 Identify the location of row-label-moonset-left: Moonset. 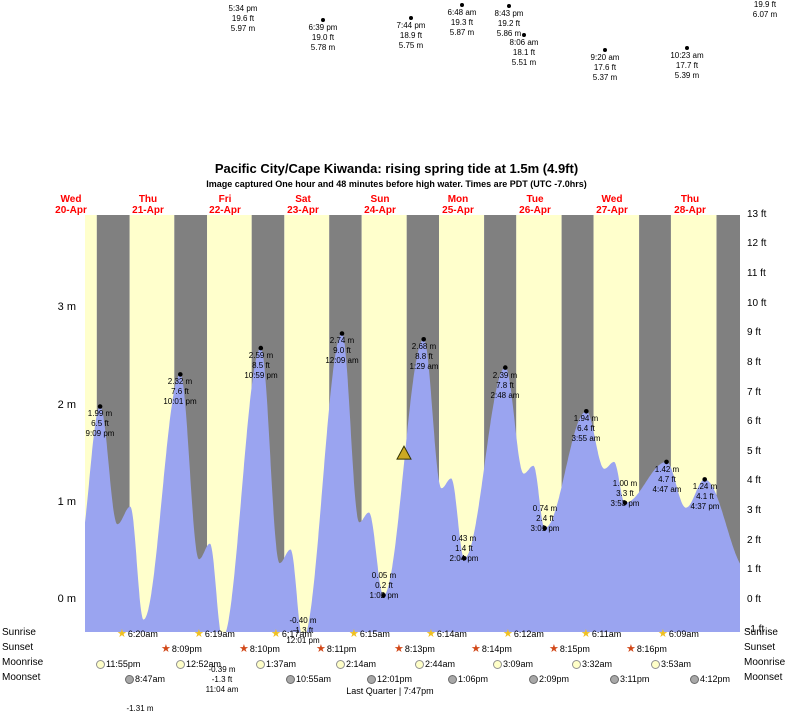
(21, 677).